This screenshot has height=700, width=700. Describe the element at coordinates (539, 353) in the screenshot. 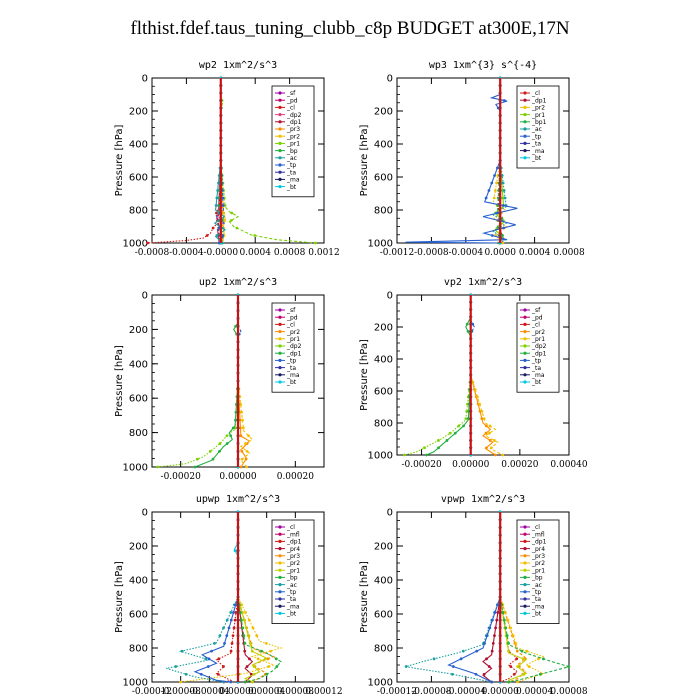

I see `legend-label: _dp1` at that location.